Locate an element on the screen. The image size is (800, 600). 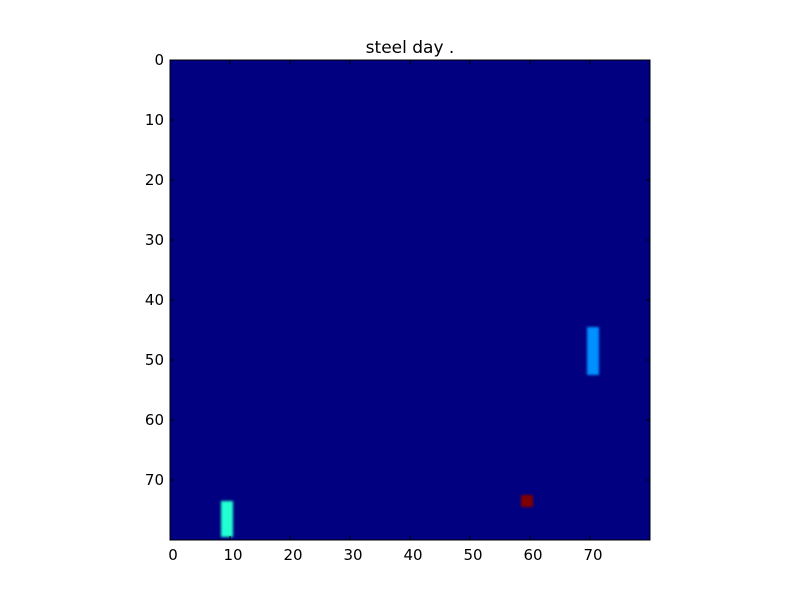
y-tick-label: 50 is located at coordinates (154, 360).